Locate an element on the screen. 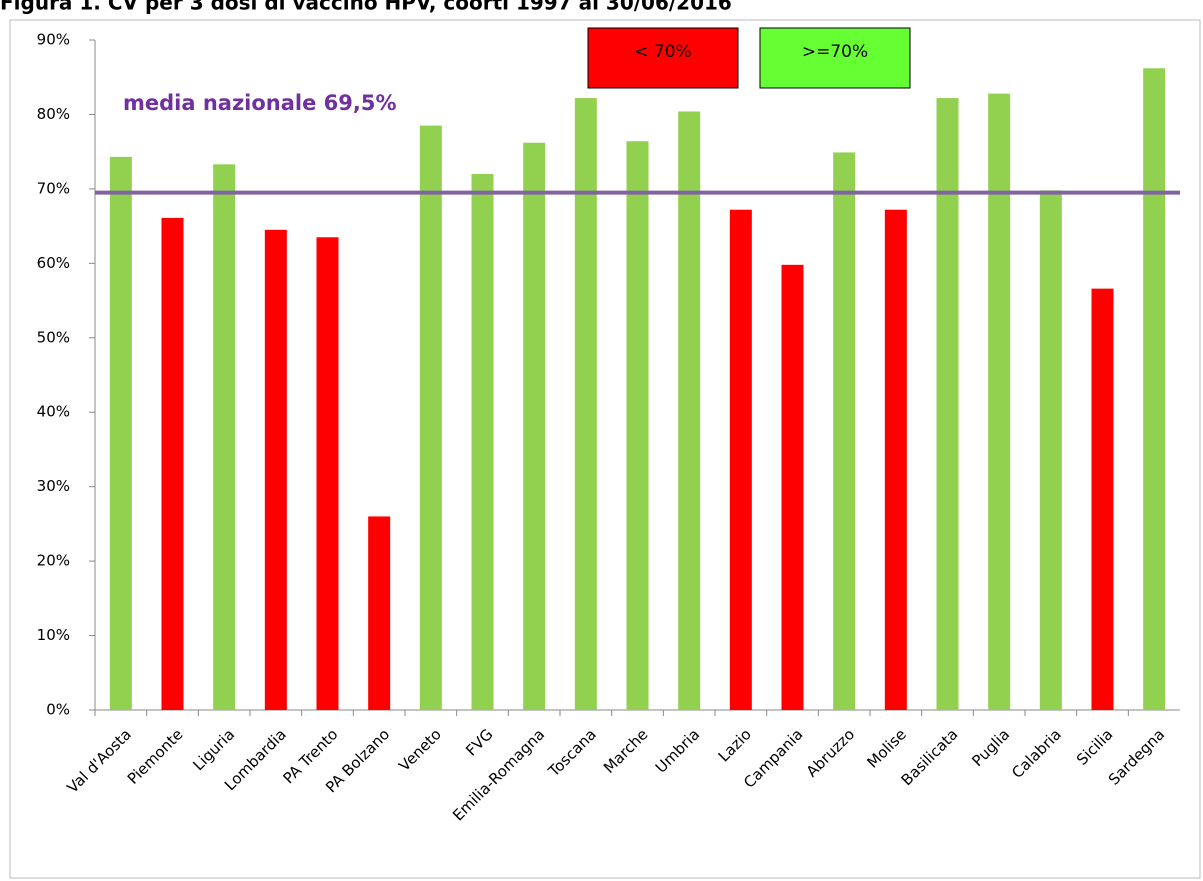  legend-label: >=70% is located at coordinates (835, 52).